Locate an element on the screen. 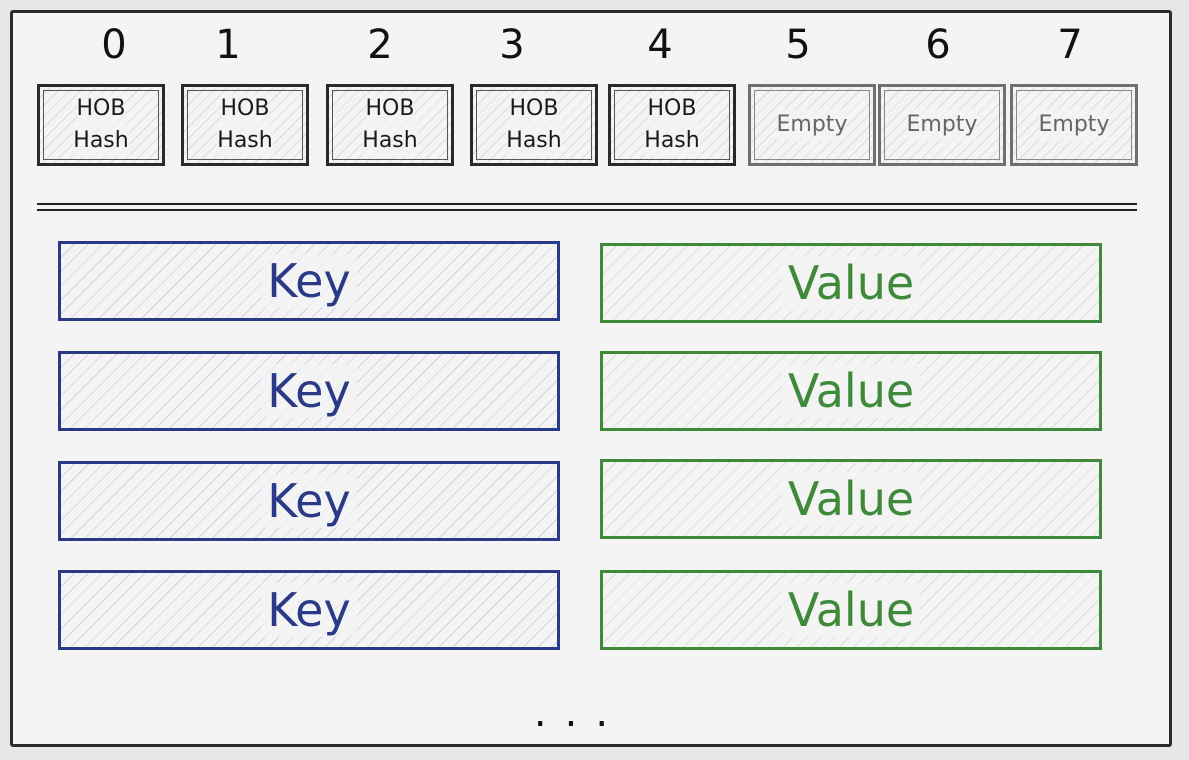 The width and height of the screenshot is (1189, 760). slot-box-3: HOB Hash is located at coordinates (534, 125).